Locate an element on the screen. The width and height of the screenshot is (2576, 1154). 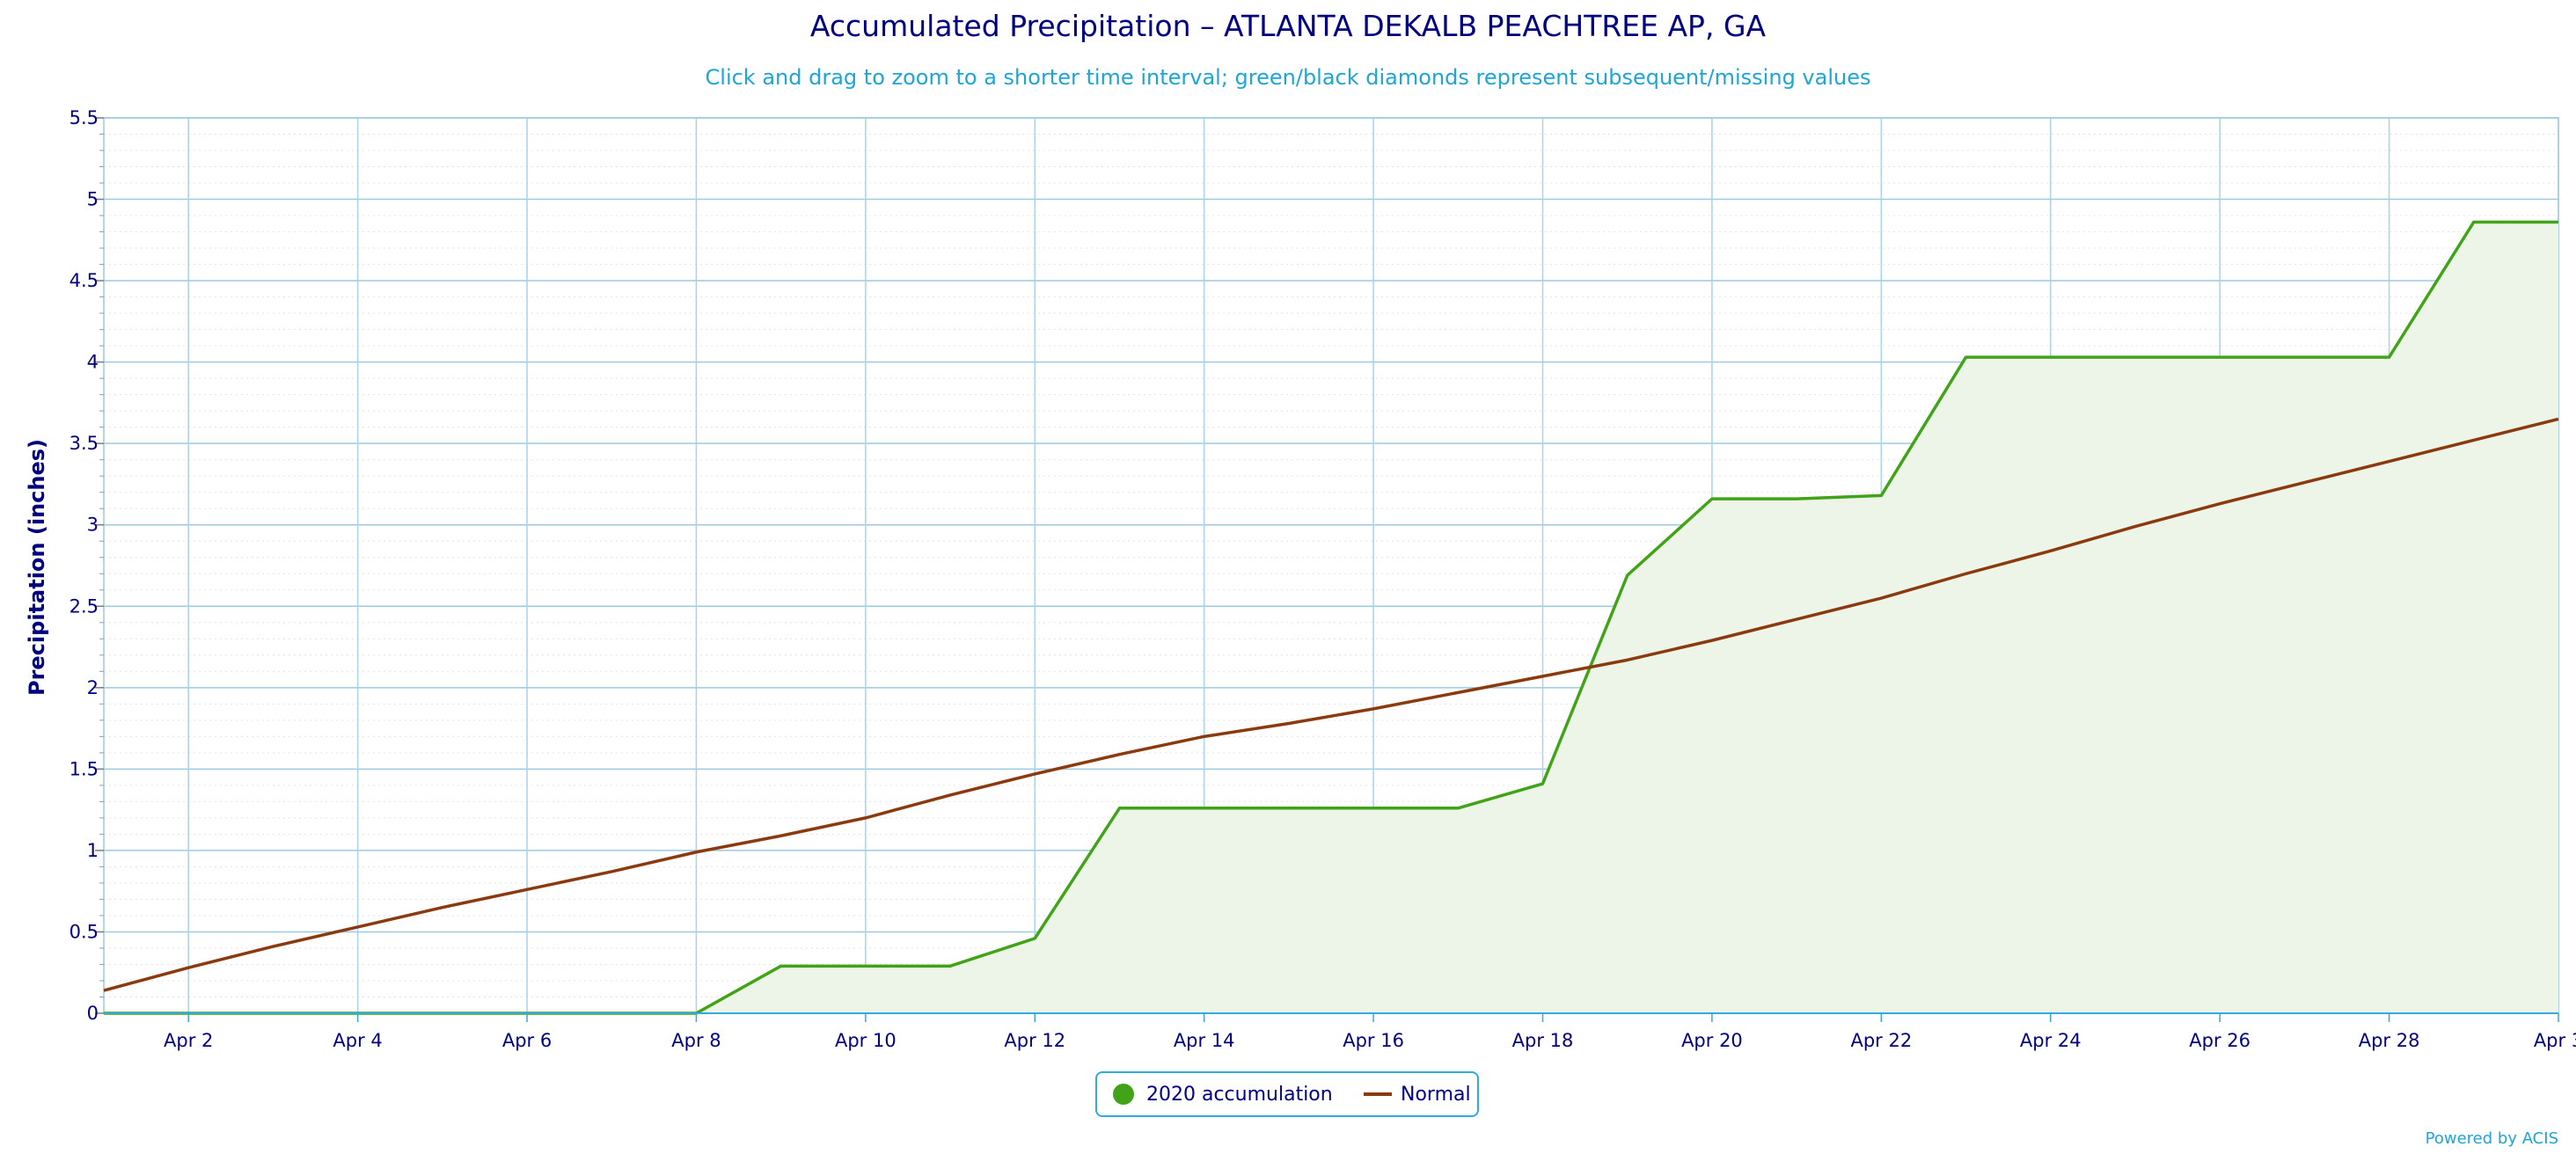
legend-item-normal: Normal is located at coordinates (1417, 1094).